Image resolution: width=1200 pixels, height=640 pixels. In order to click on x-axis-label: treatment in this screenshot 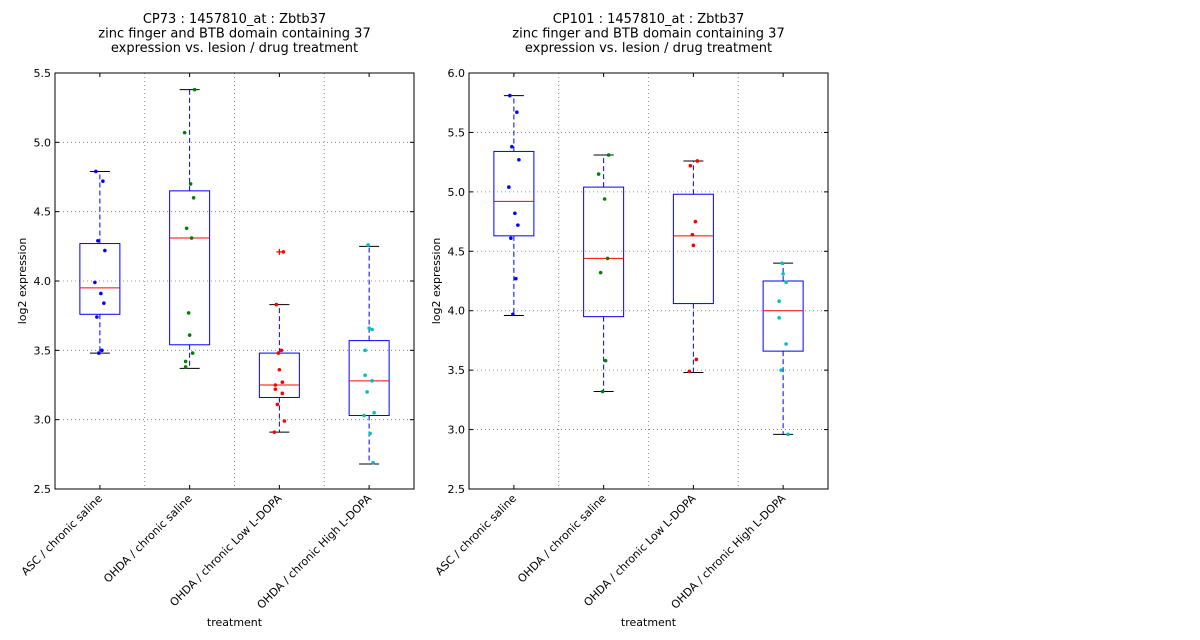, I will do `click(235, 622)`.